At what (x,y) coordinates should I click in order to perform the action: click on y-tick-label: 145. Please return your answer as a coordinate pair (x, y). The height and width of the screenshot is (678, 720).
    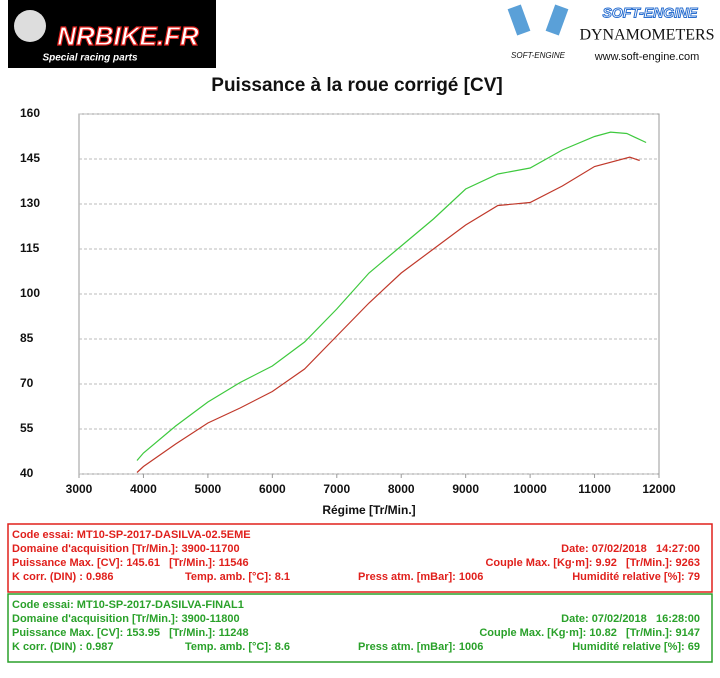
    Looking at the image, I should click on (30, 158).